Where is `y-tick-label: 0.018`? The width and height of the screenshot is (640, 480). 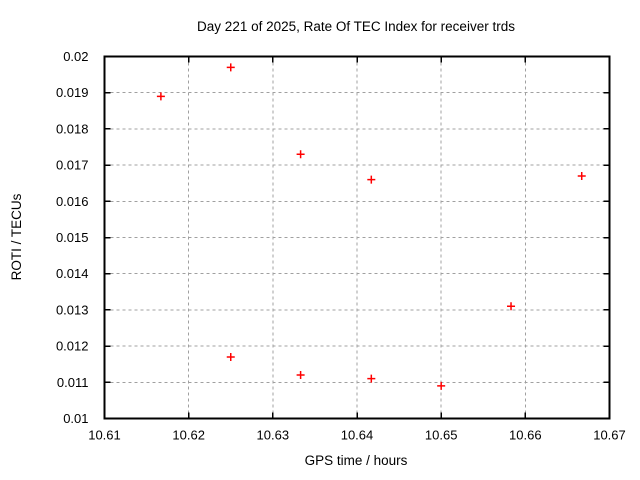
y-tick-label: 0.018 is located at coordinates (72, 128).